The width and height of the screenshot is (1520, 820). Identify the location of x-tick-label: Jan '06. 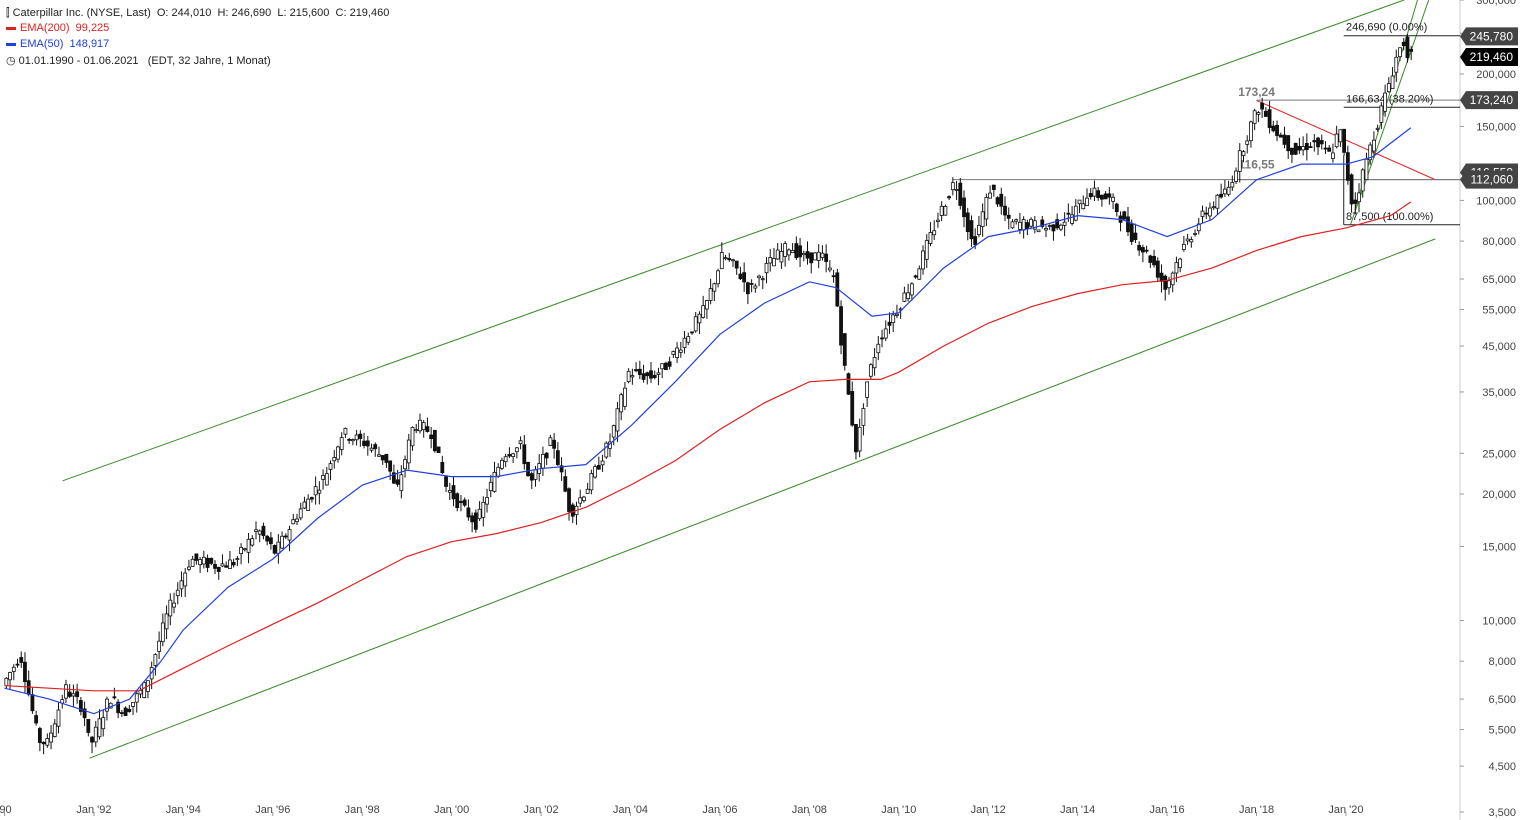
(719, 810).